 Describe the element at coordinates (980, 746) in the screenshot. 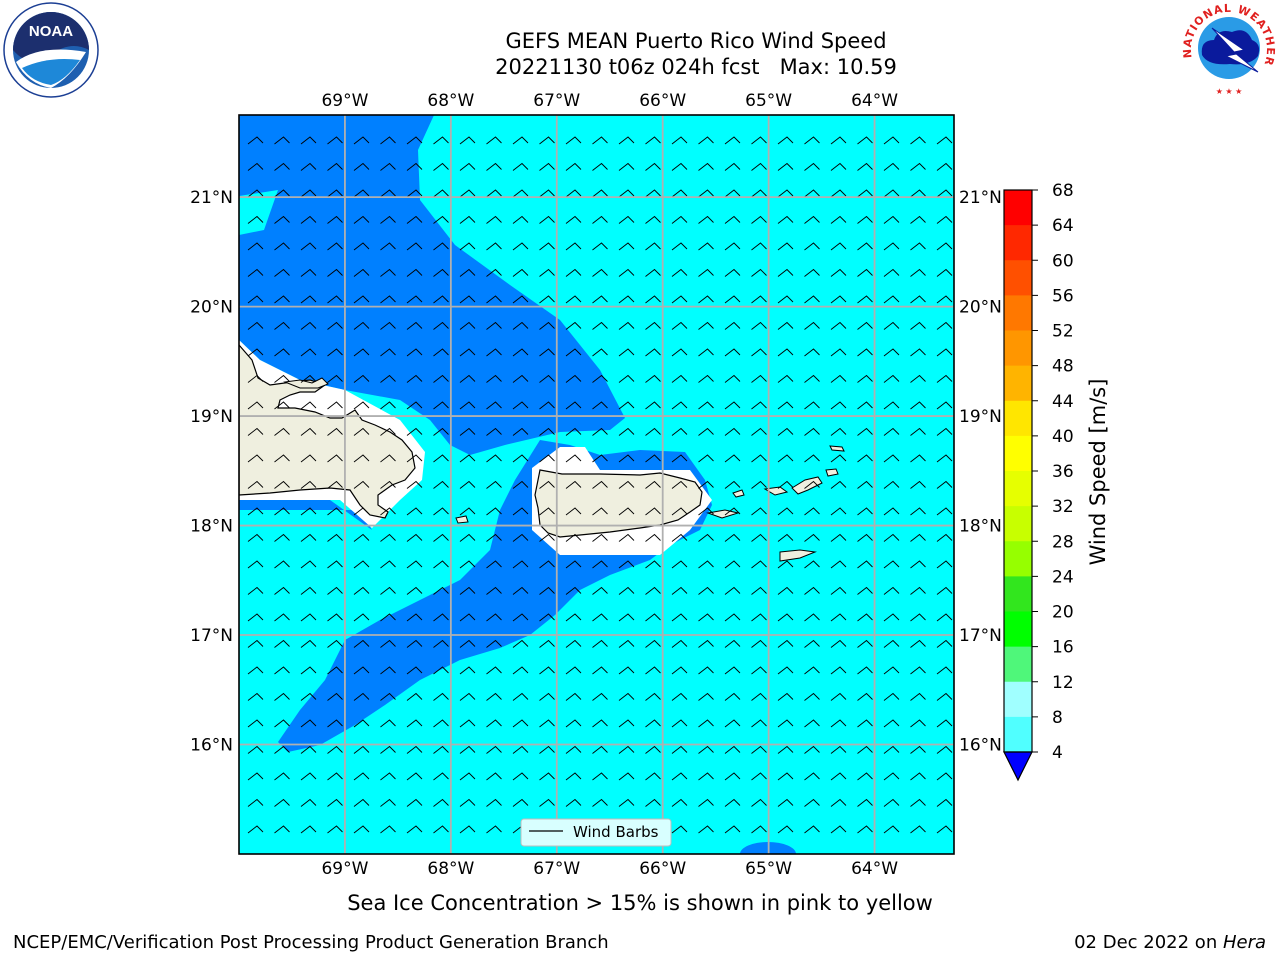

I see `lat-tick-label-right: 16°N` at that location.